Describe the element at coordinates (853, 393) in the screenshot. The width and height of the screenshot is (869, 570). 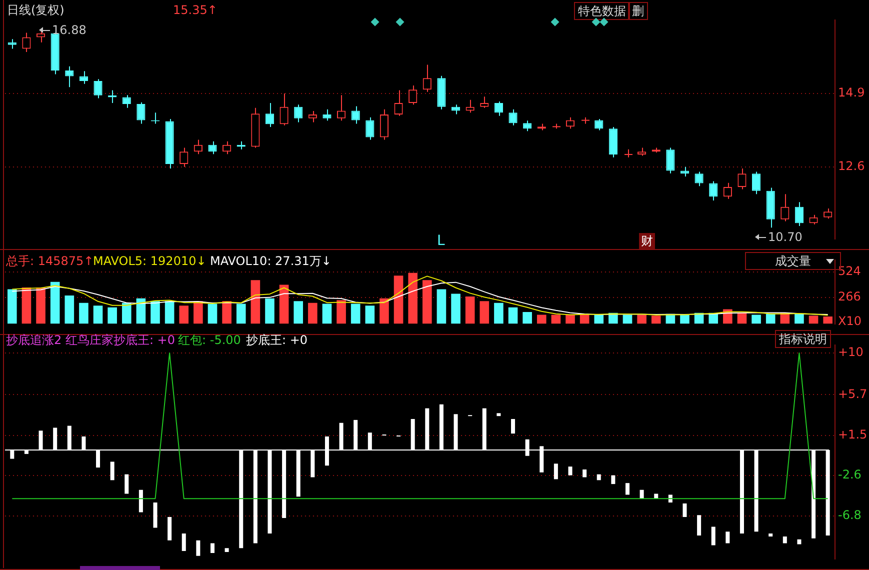
I see `y-tick-label: +5.7` at that location.